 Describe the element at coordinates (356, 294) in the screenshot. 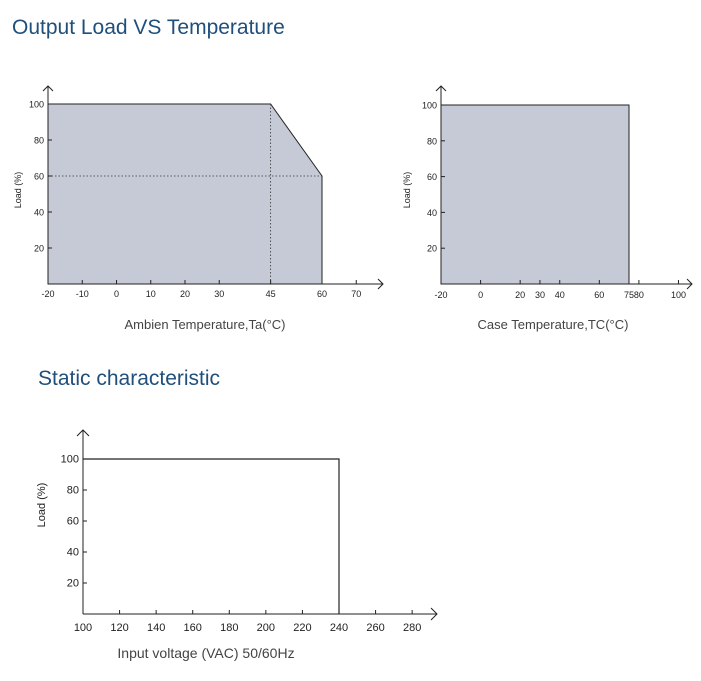

I see `x-tick-label: 70` at that location.